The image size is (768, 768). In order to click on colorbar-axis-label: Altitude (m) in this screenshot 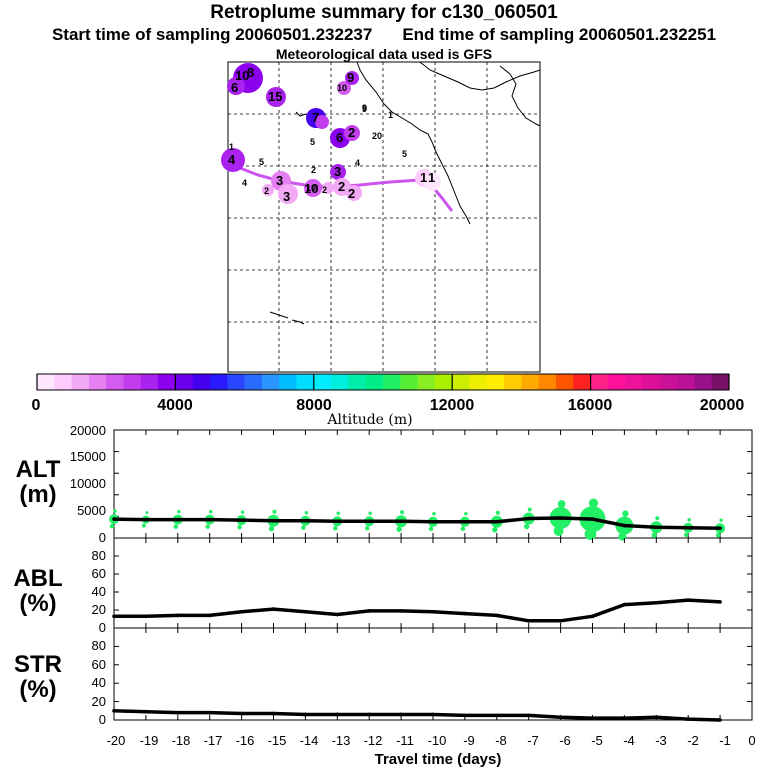, I will do `click(369, 420)`.